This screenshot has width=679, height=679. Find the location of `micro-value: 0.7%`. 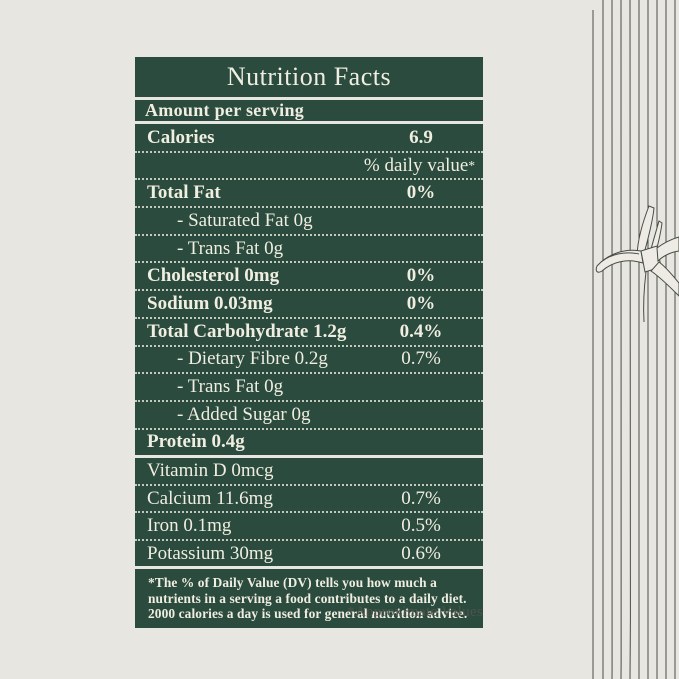

micro-value: 0.7% is located at coordinates (421, 498).